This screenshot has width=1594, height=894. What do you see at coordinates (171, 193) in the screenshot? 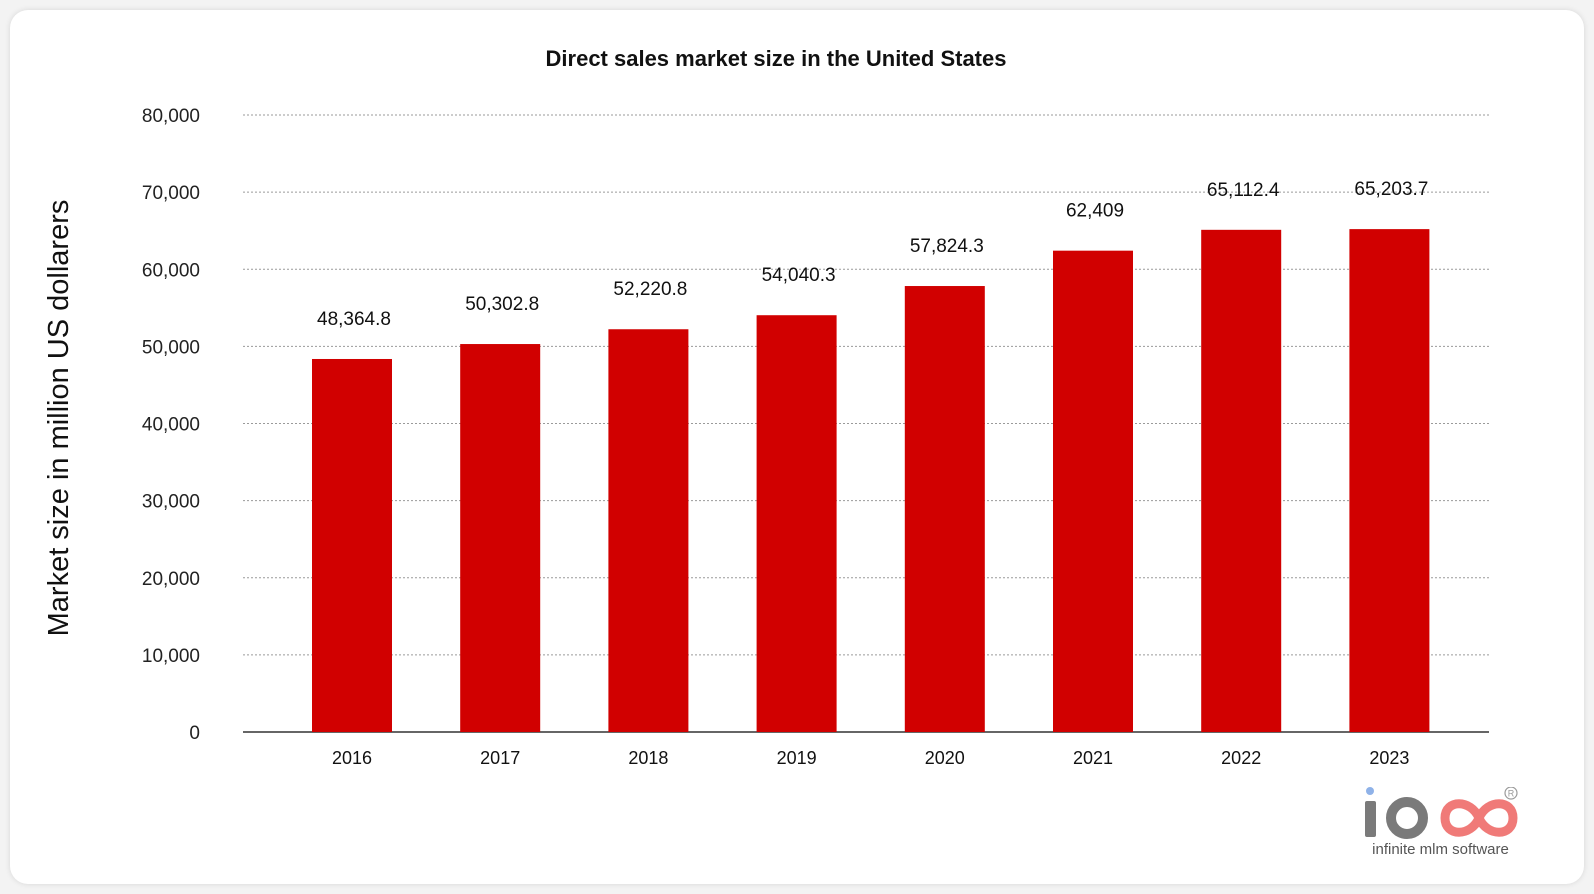
I see `y-tick-label: 70,000` at bounding box center [171, 193].